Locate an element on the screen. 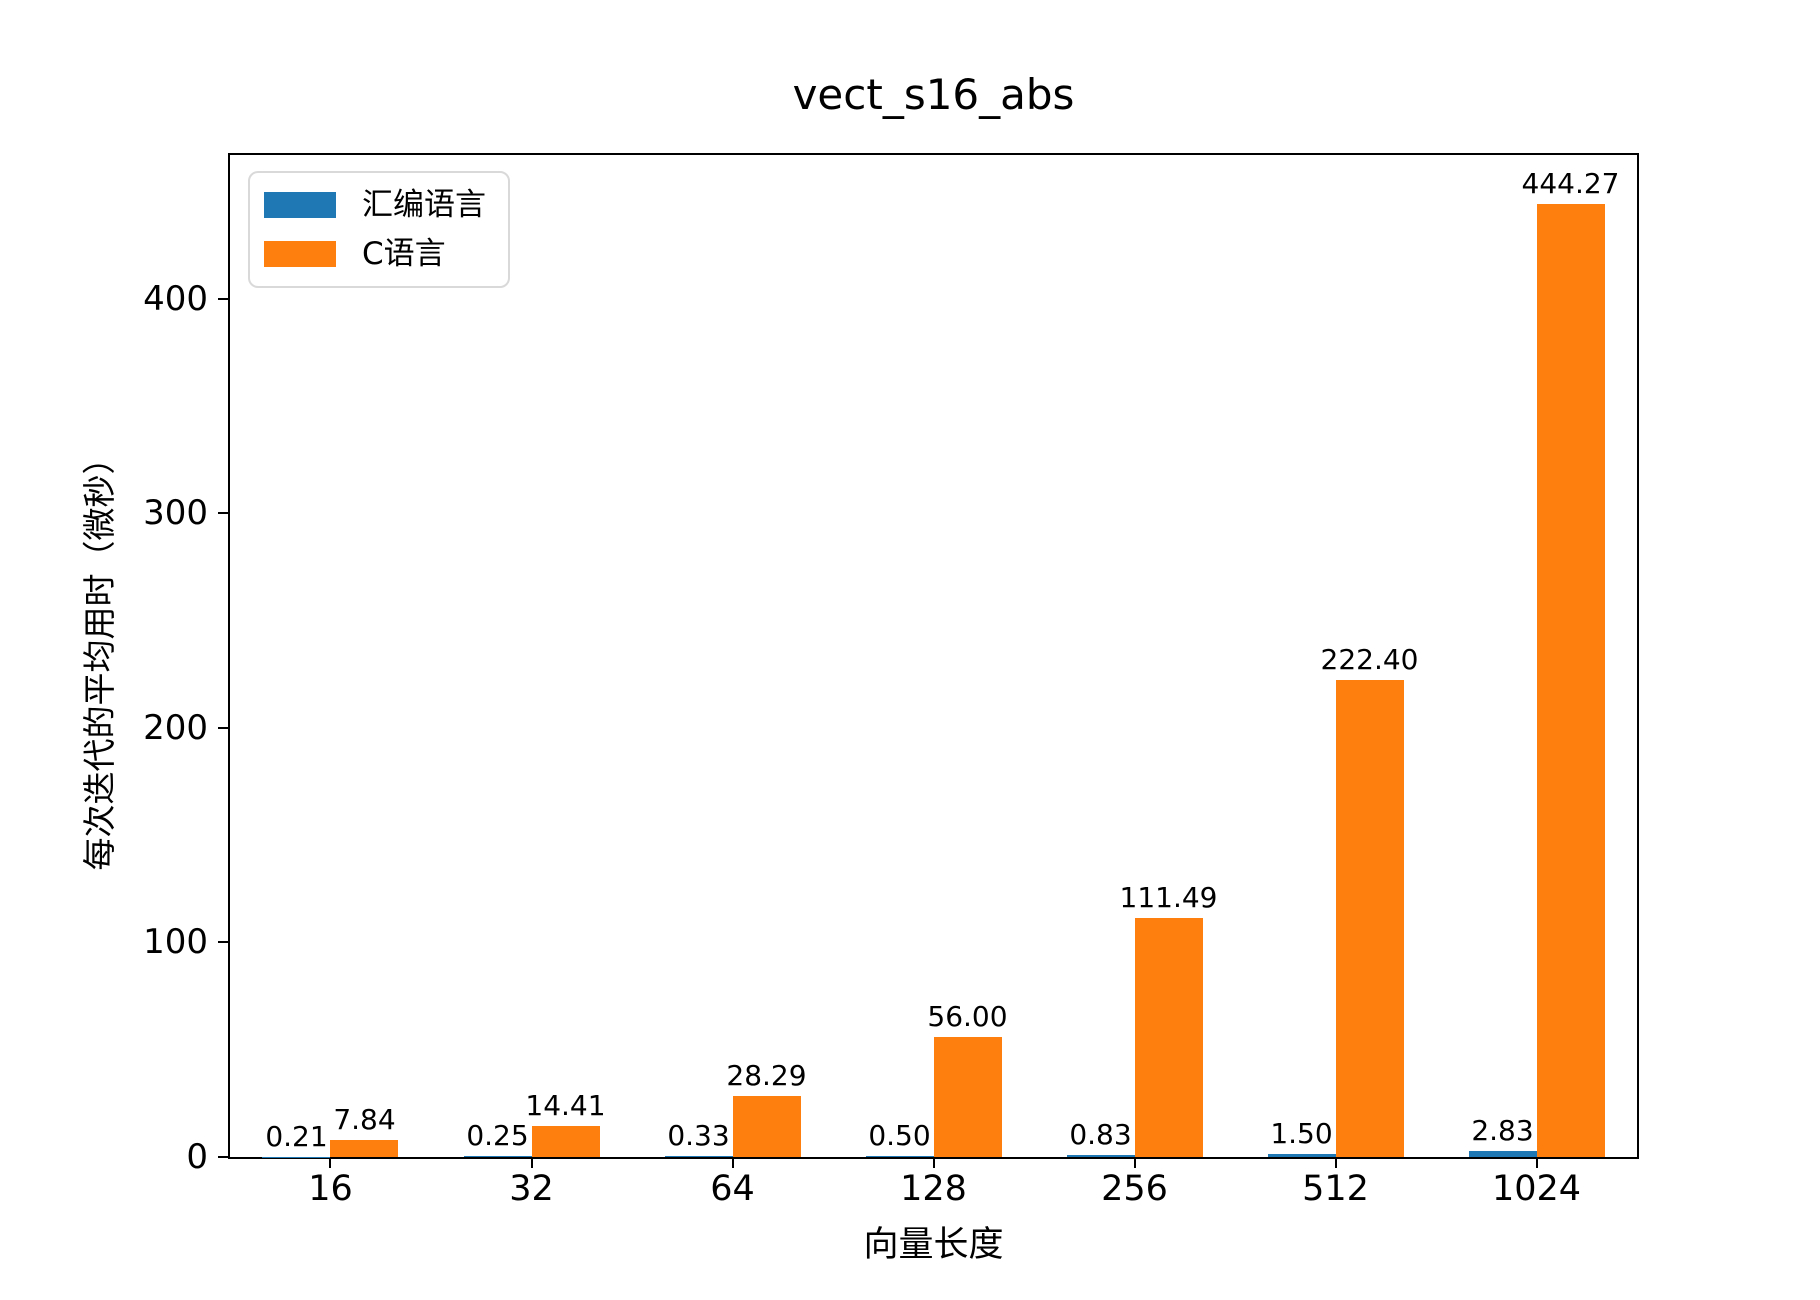 This screenshot has width=1820, height=1300. chart-title: vect_s16_abs is located at coordinates (933, 94).